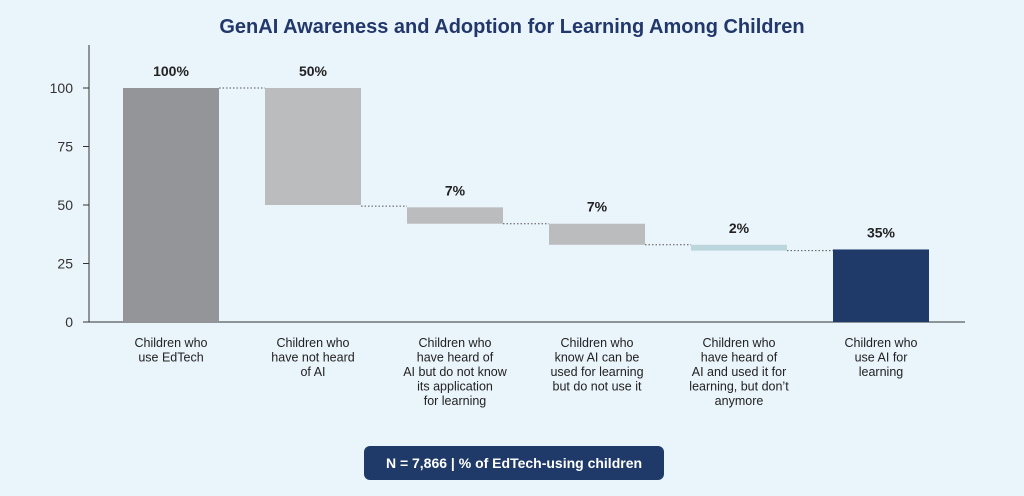 The width and height of the screenshot is (1024, 496). I want to click on category-label-line: know AI can be, so click(597, 358).